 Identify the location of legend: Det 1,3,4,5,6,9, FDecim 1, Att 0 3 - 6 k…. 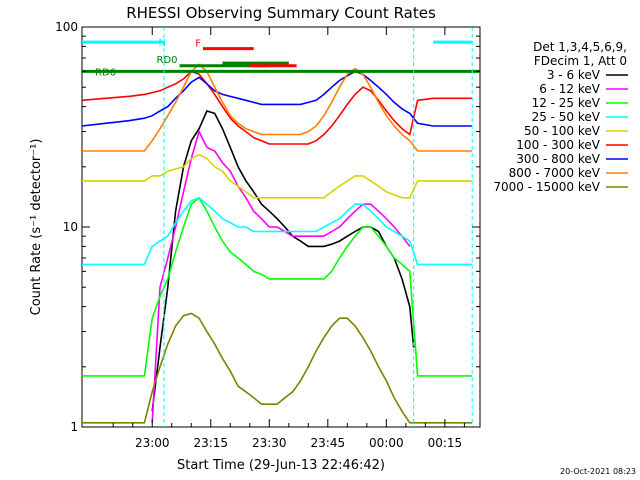
(560, 117).